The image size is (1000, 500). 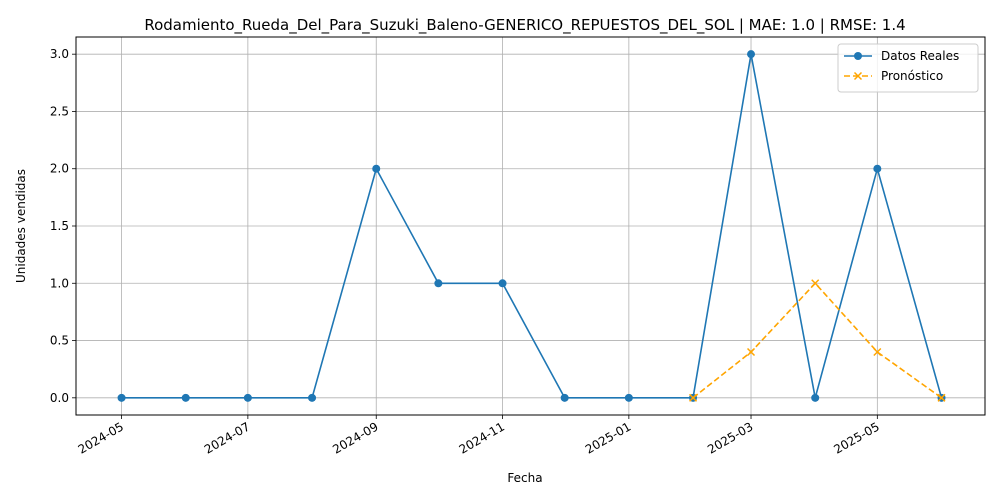 What do you see at coordinates (59, 111) in the screenshot?
I see `y-tick-label: 2.5` at bounding box center [59, 111].